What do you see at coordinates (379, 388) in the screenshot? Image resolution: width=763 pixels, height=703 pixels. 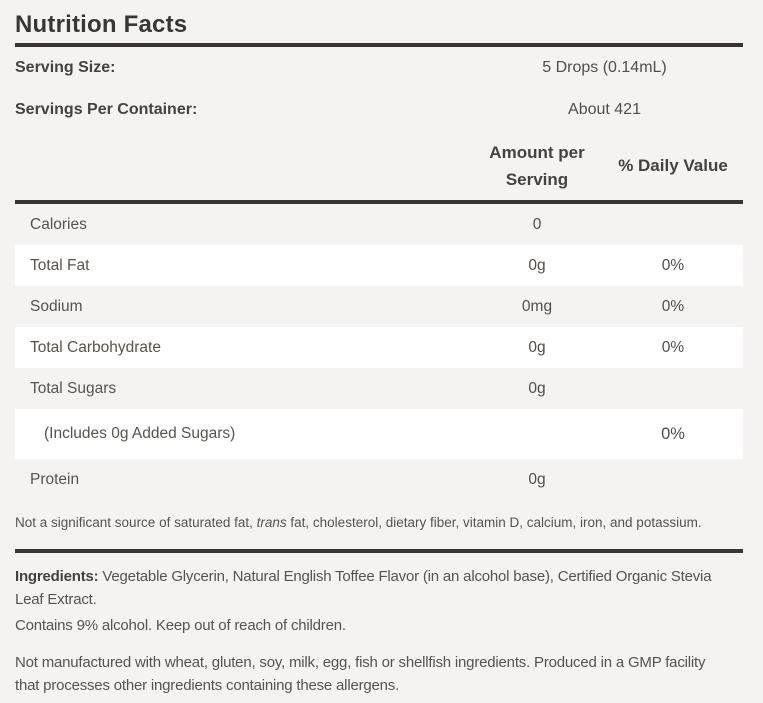 I see `nutrient-row-total-sugars: Total Sugars 0g` at bounding box center [379, 388].